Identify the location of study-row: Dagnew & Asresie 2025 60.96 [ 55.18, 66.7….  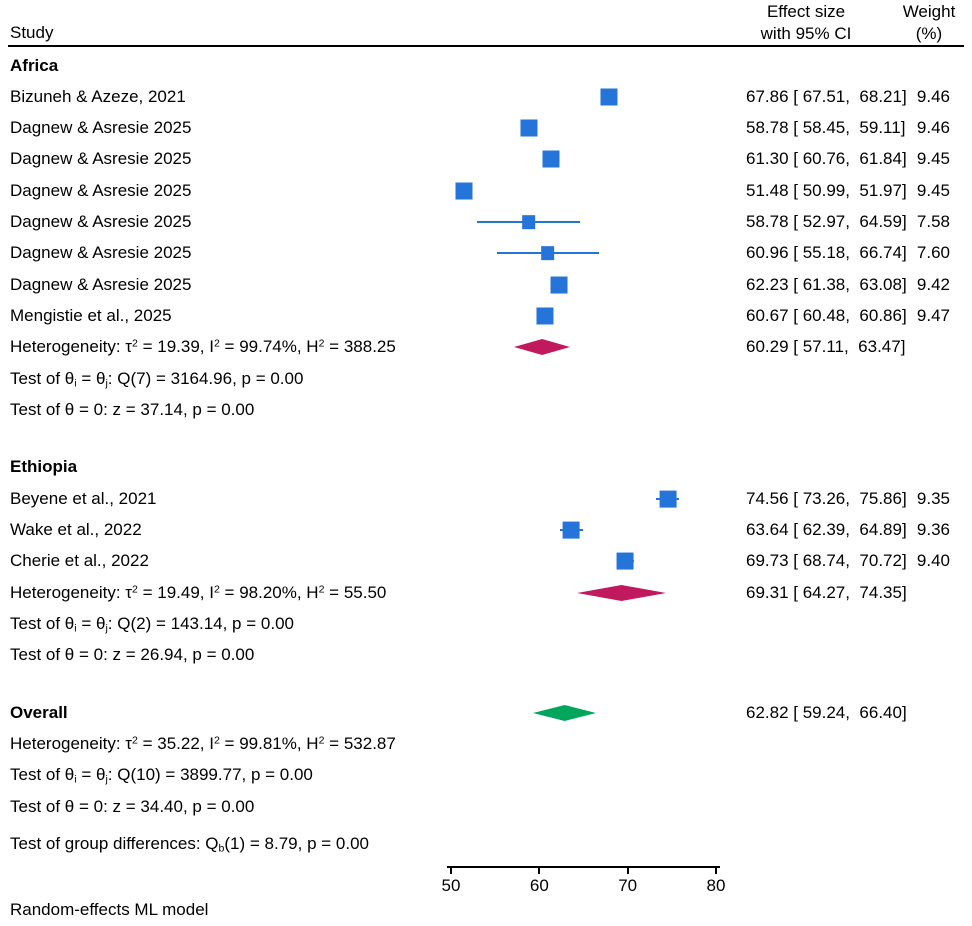
(486, 253).